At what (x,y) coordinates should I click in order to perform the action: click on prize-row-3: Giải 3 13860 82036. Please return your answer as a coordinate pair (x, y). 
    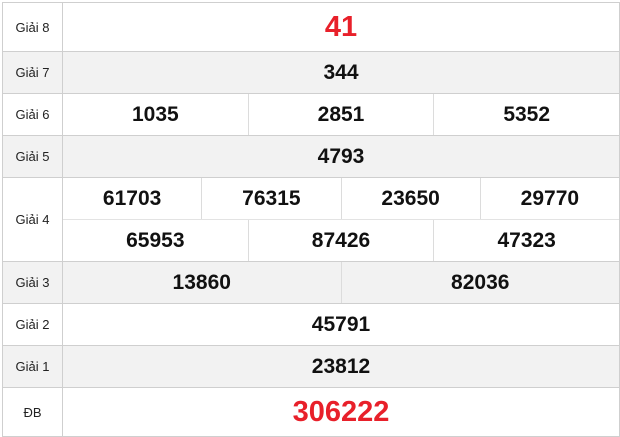
    Looking at the image, I should click on (311, 283).